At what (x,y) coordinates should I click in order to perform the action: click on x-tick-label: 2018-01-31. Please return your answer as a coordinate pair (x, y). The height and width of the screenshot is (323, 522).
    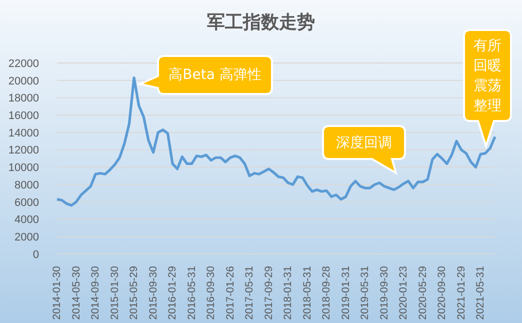
    Looking at the image, I should click on (288, 293).